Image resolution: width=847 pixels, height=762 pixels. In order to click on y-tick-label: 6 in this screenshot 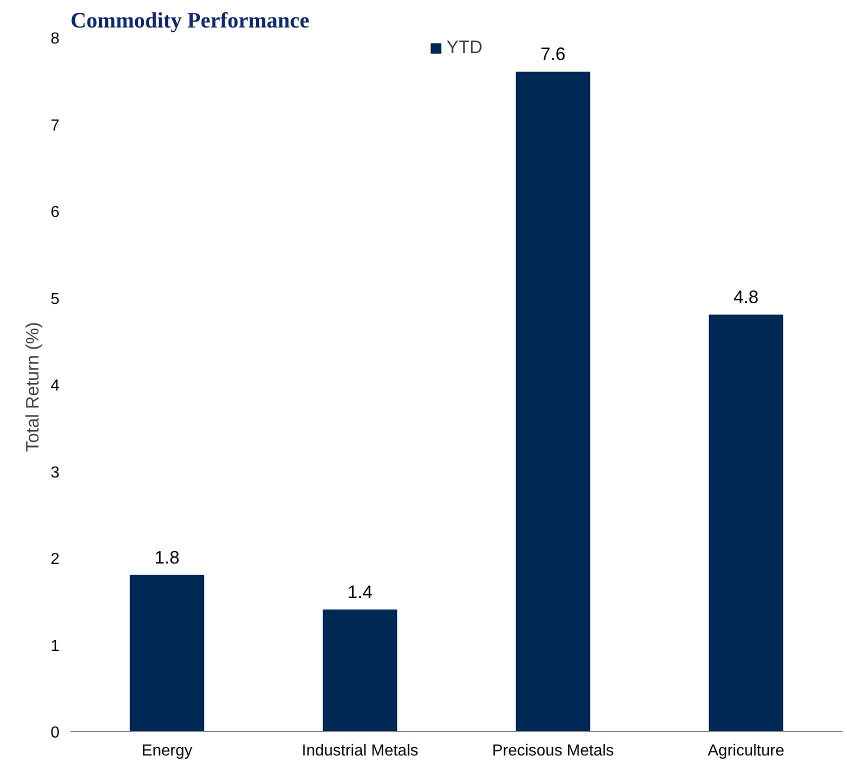, I will do `click(55, 212)`.